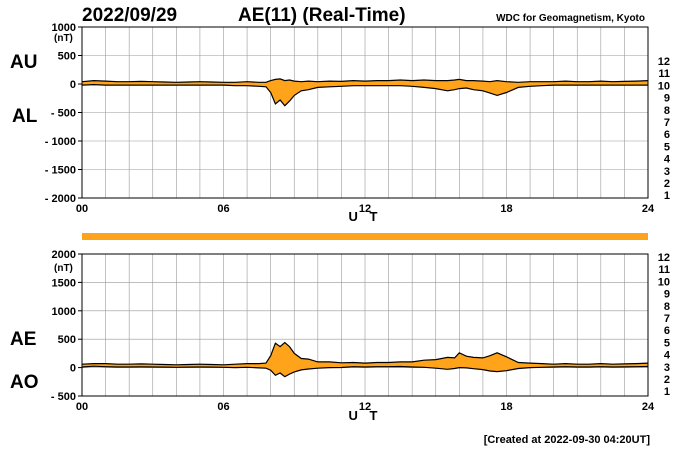  Describe the element at coordinates (364, 95) in the screenshot. I see `al-line` at that location.